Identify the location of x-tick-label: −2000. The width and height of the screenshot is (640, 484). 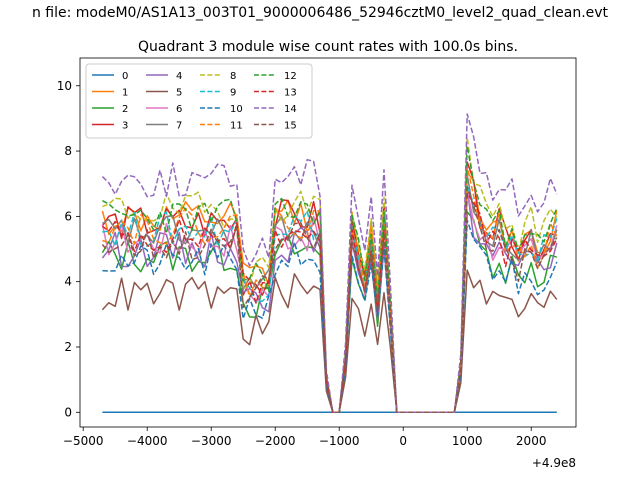
(275, 441).